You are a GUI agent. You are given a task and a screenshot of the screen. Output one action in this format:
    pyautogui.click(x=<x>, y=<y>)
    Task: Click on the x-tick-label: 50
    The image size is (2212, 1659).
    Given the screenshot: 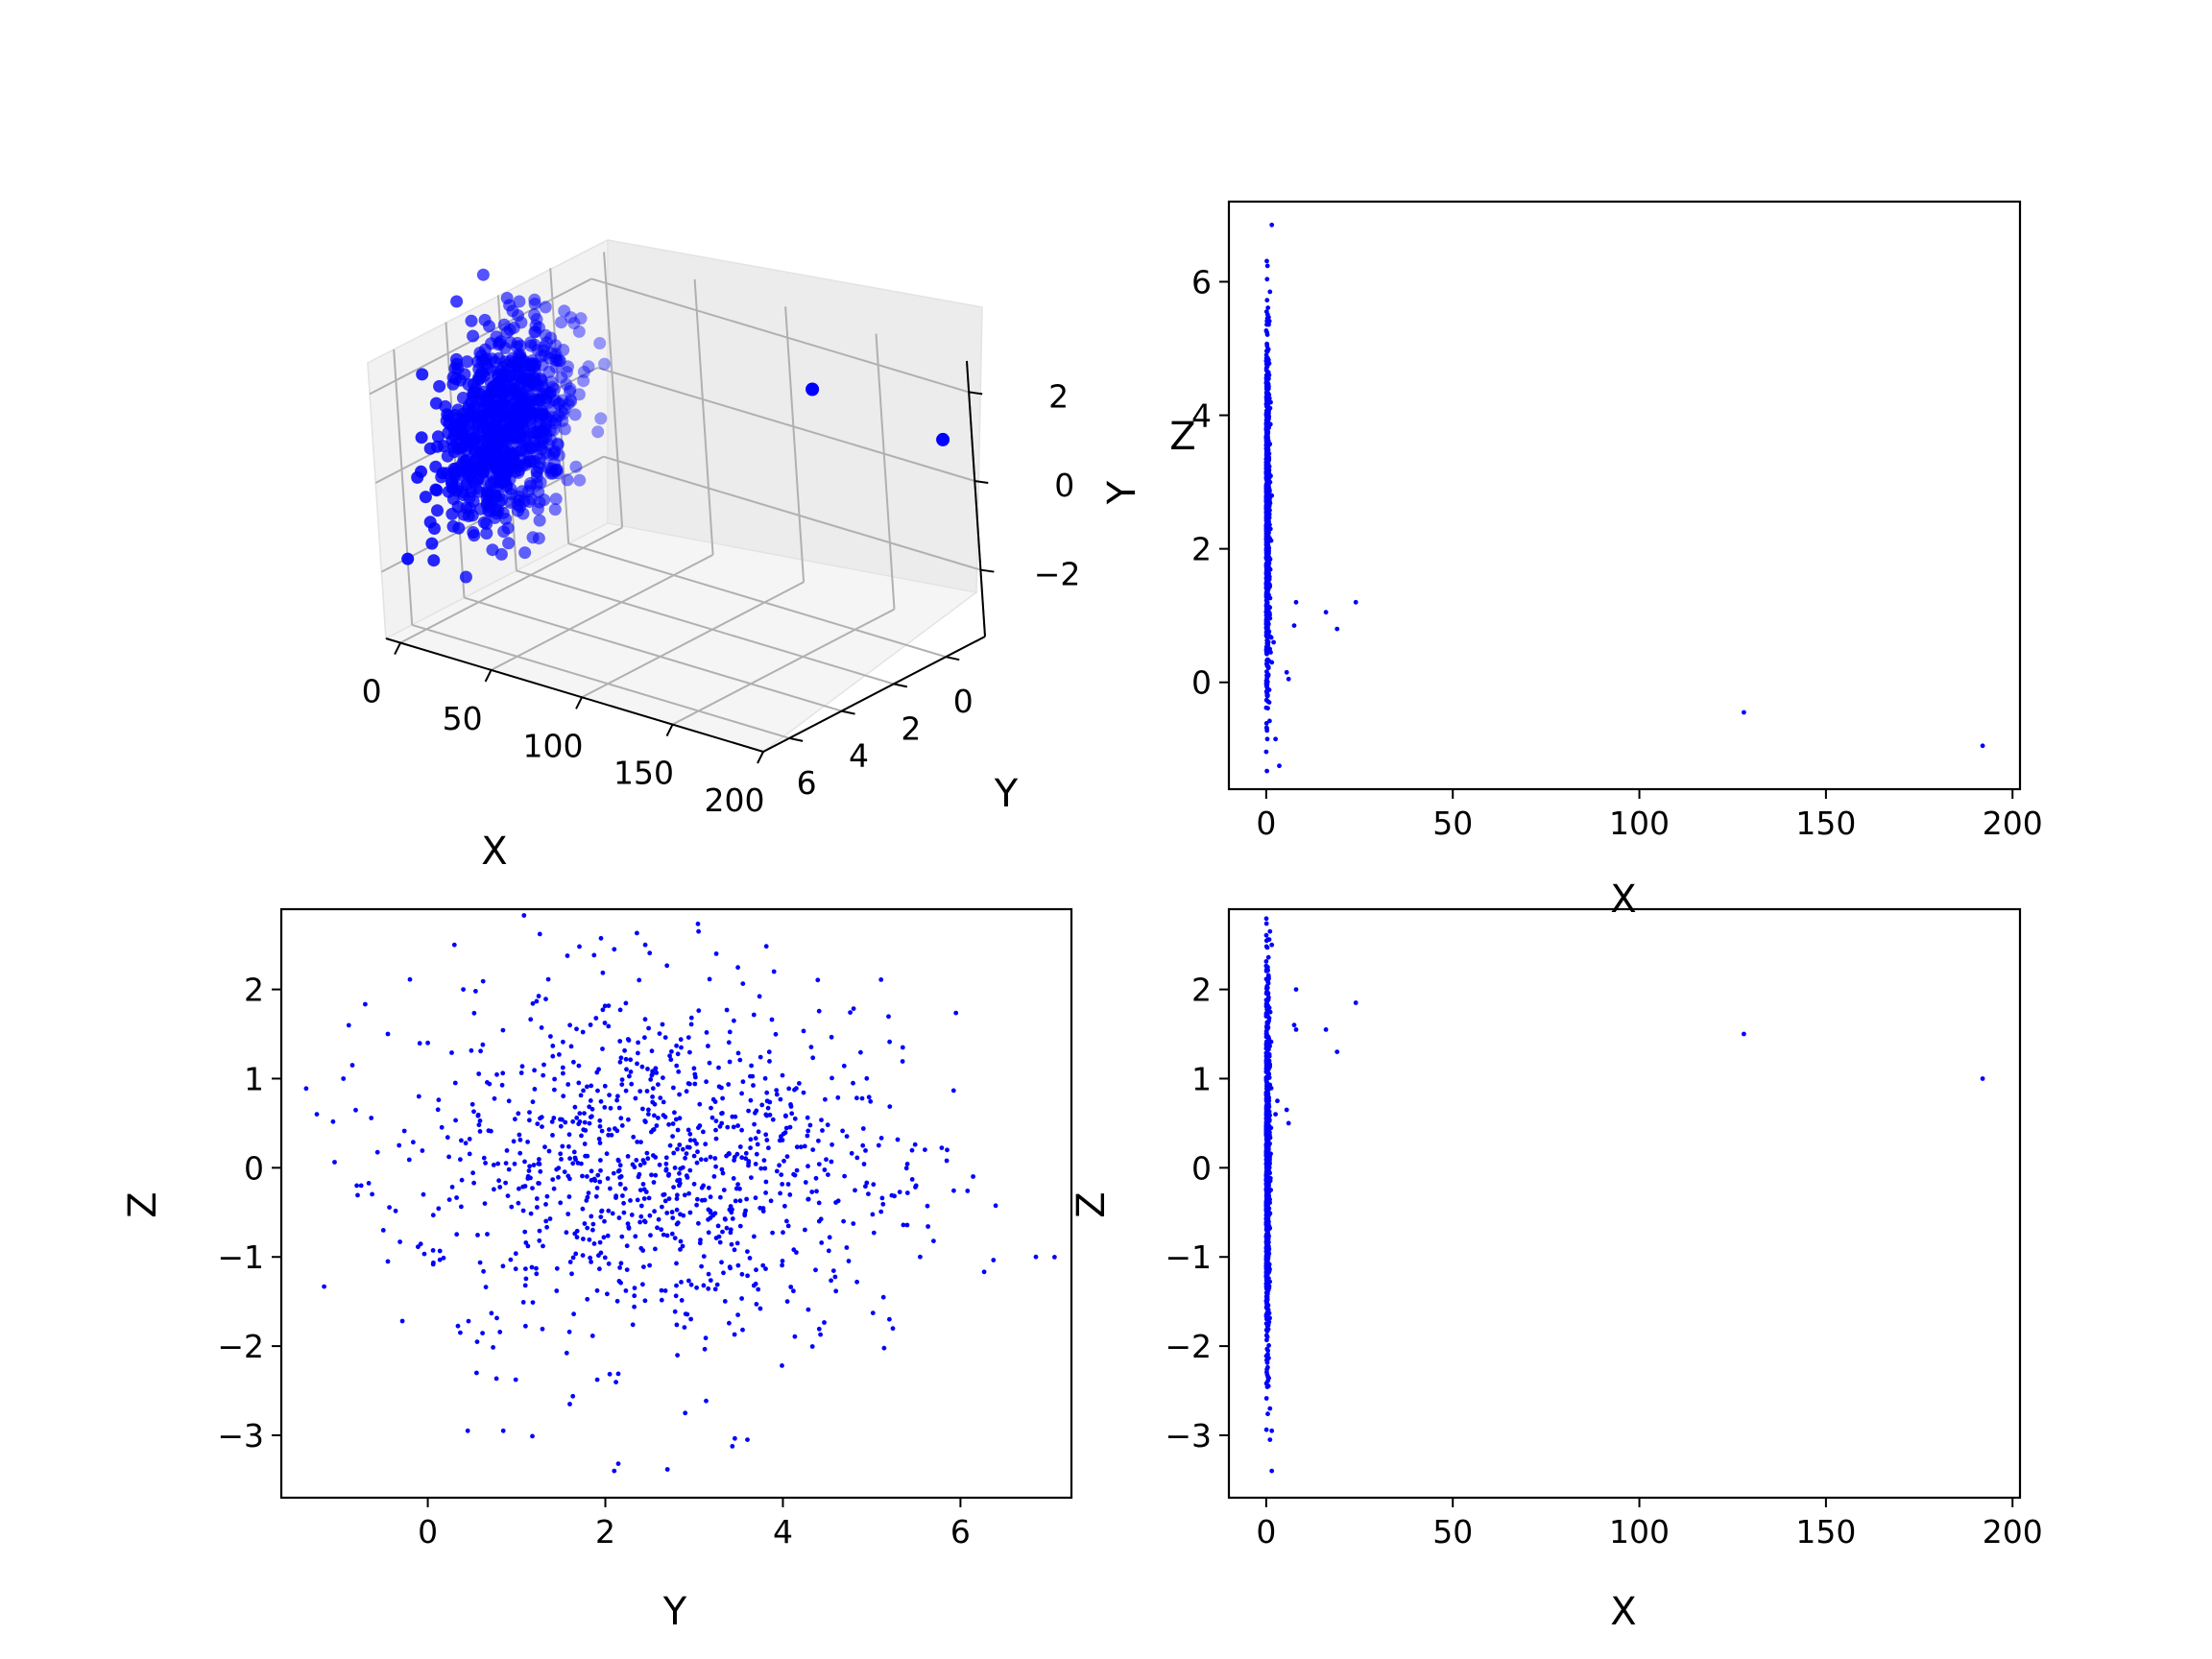 What is the action you would take?
    pyautogui.click(x=1453, y=823)
    